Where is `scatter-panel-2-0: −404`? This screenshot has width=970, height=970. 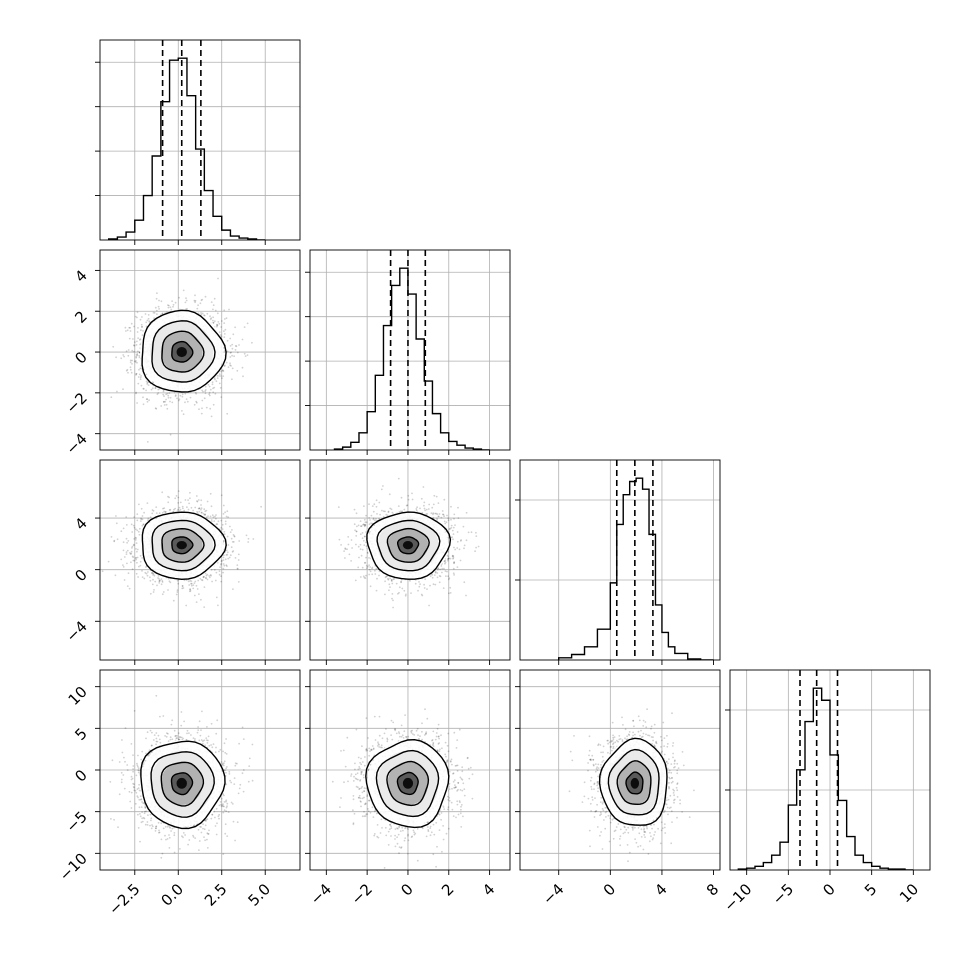 scatter-panel-2-0: −404 is located at coordinates (181, 562).